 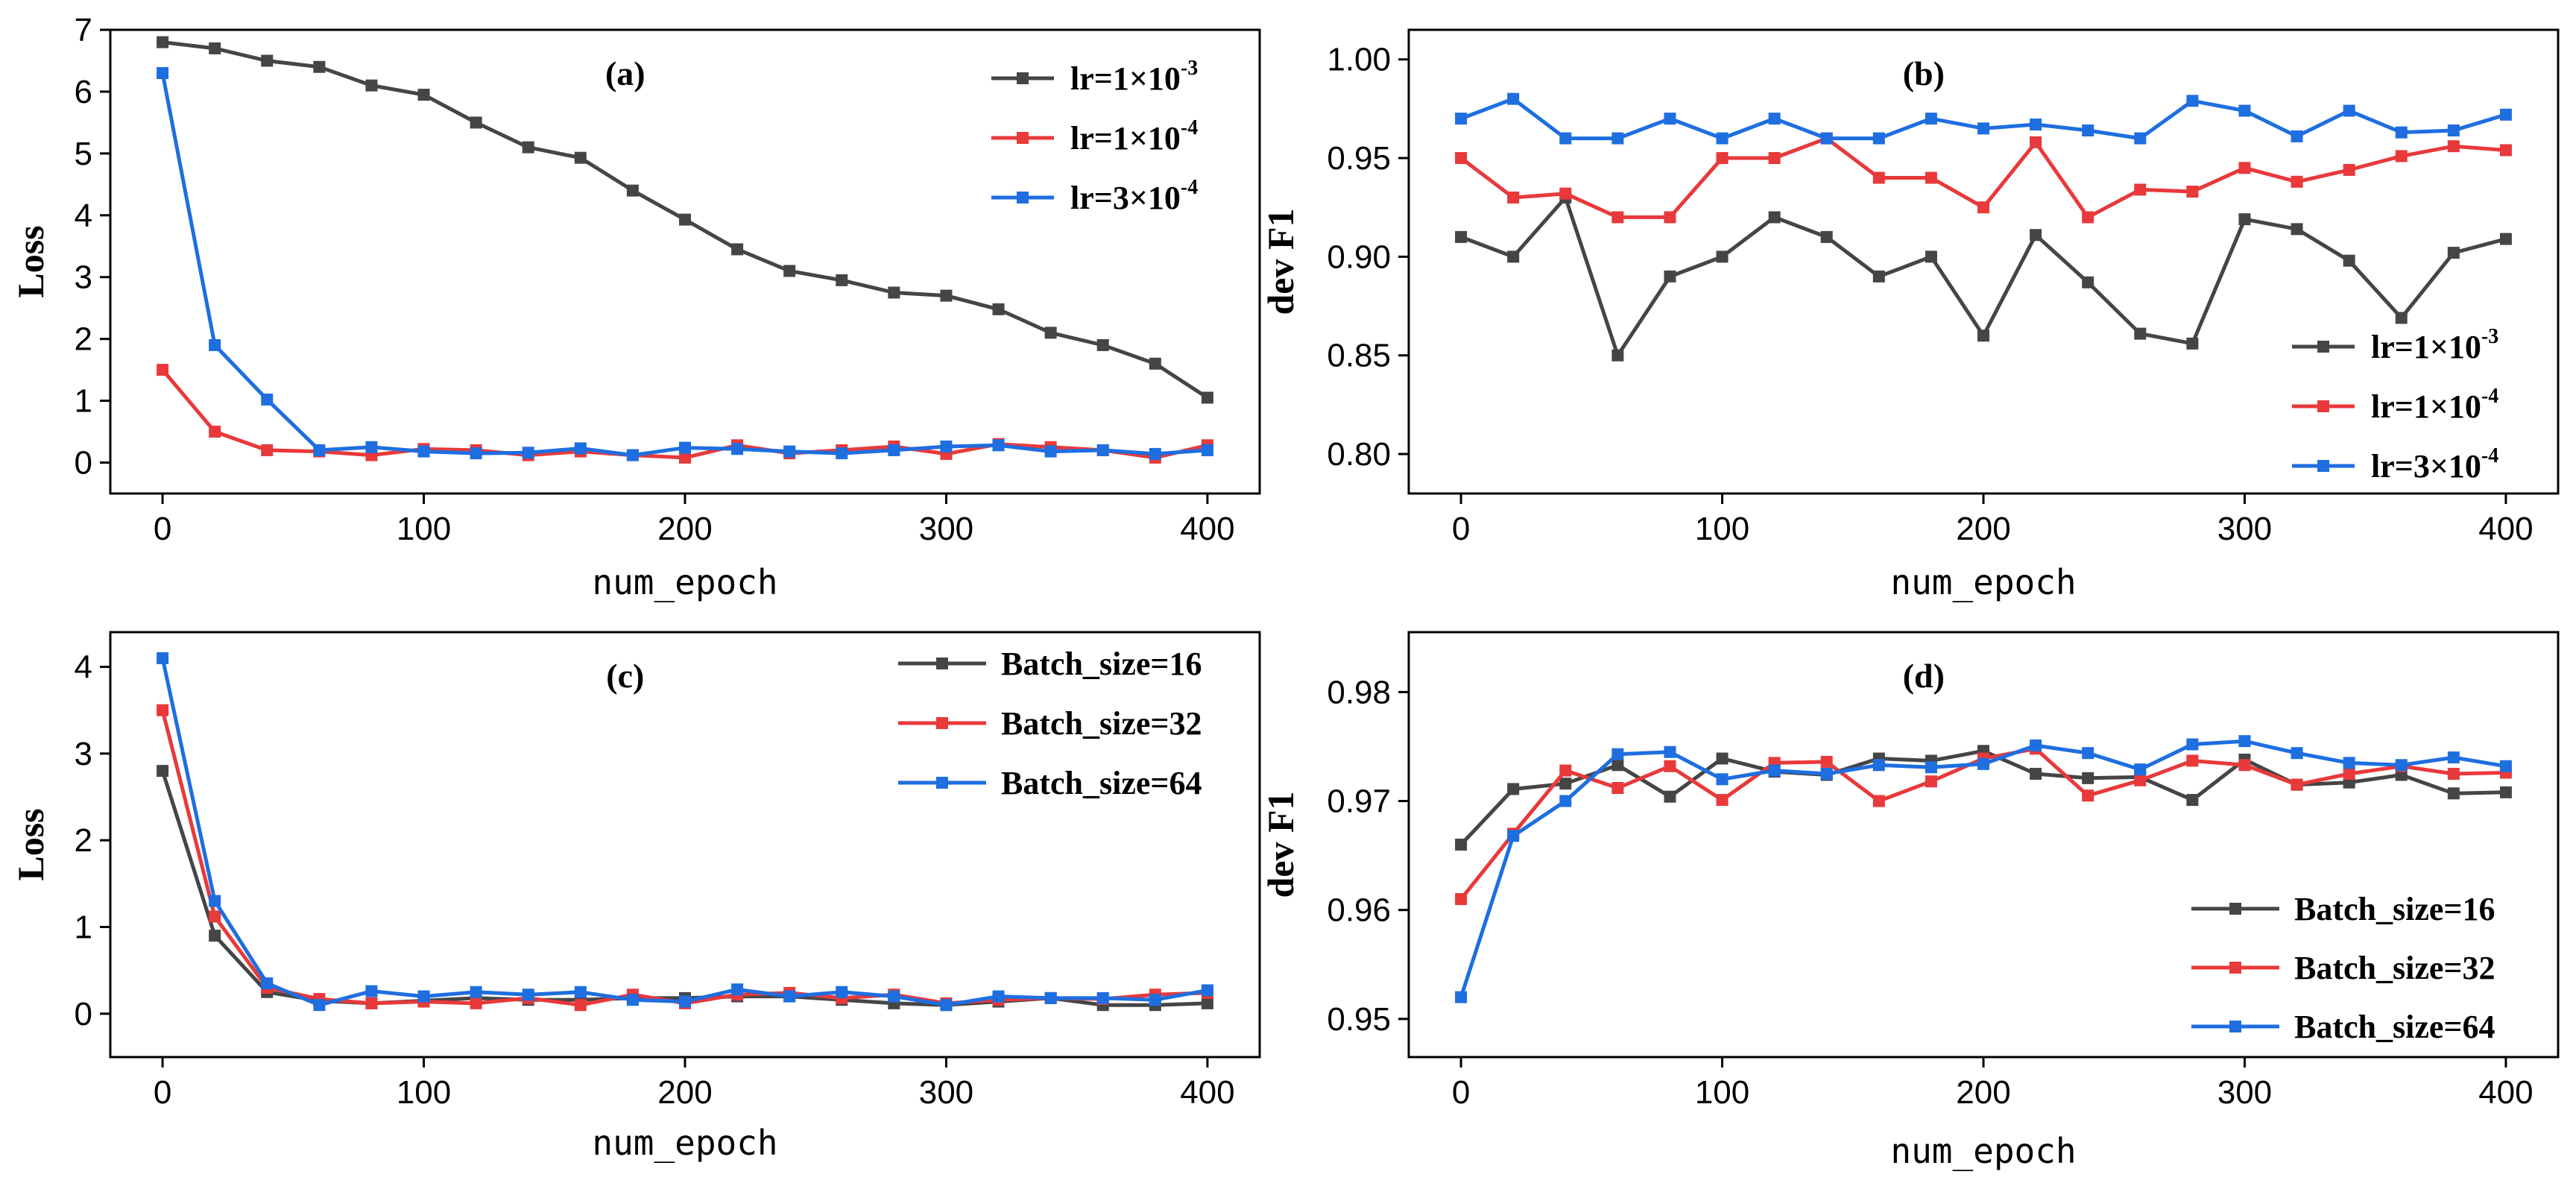 What do you see at coordinates (1359, 454) in the screenshot?
I see `y-tick-label: 0.80` at bounding box center [1359, 454].